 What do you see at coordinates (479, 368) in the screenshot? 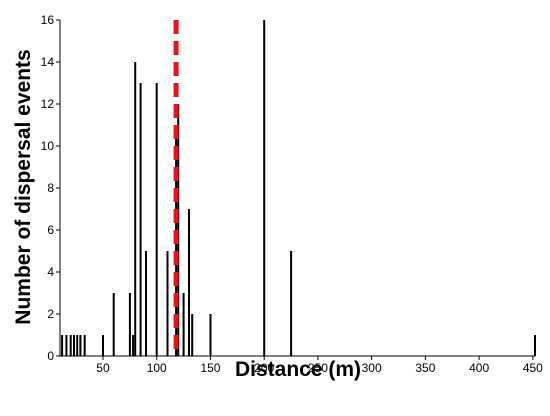
I see `x-tick-label: 400` at bounding box center [479, 368].